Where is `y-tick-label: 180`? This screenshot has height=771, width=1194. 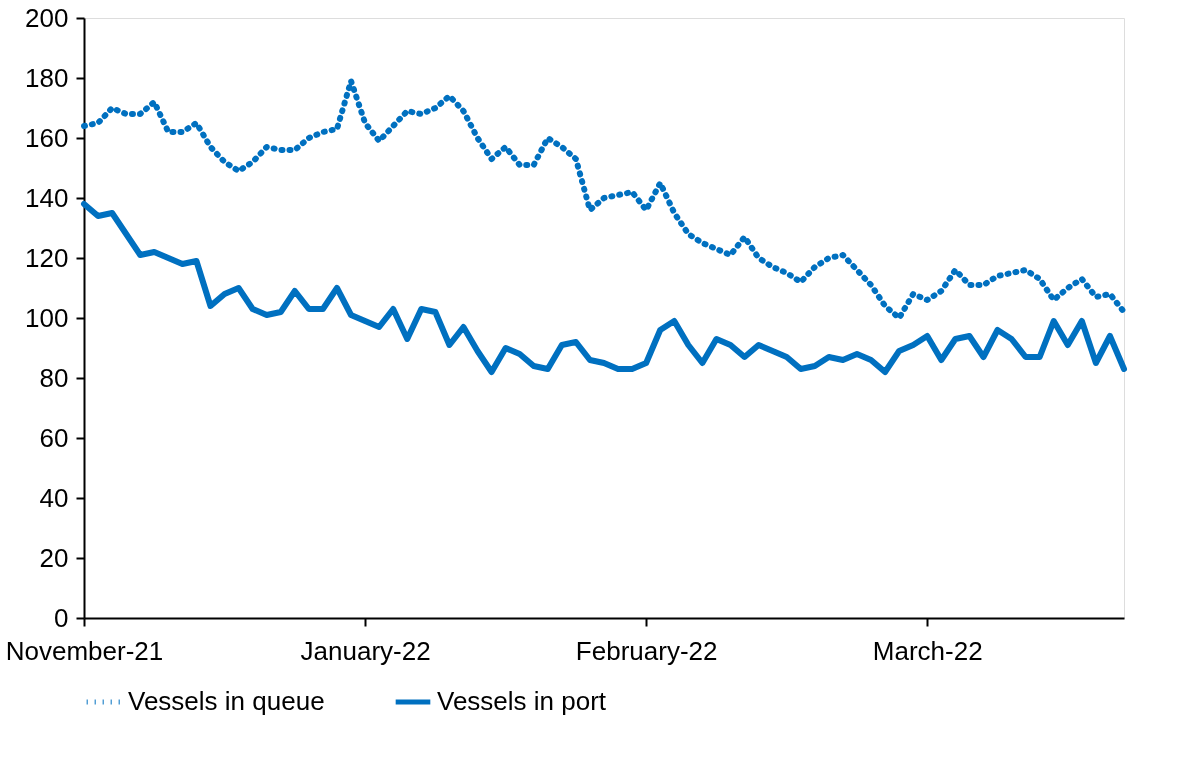 y-tick-label: 180 is located at coordinates (47, 77).